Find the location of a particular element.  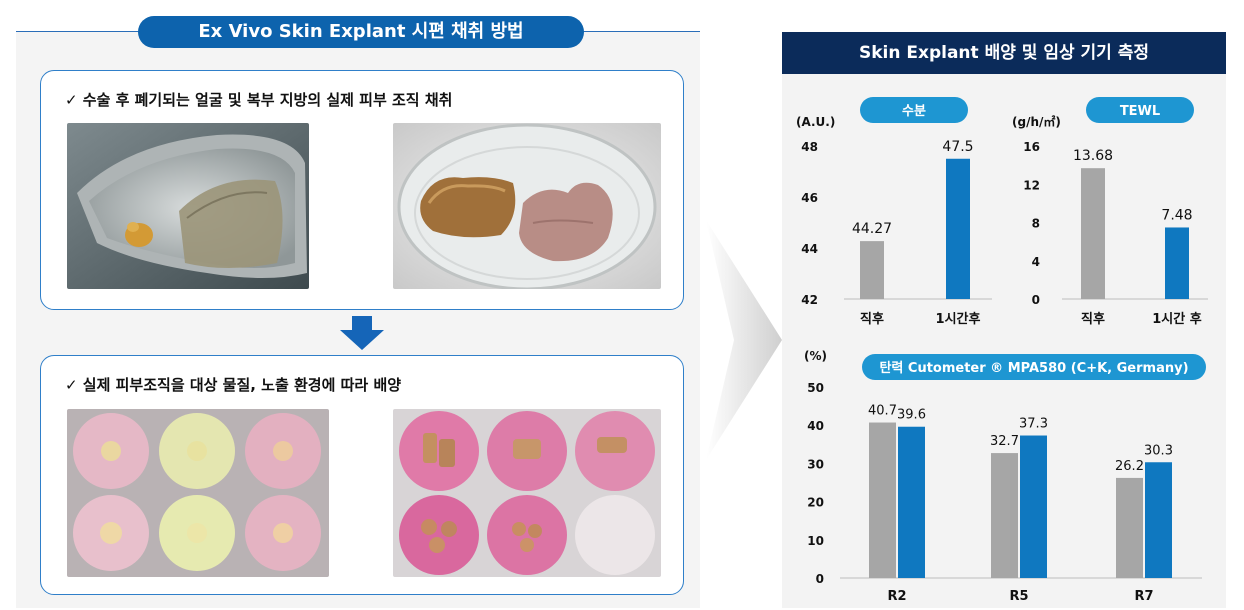

tewl-ytick: 16 is located at coordinates (1031, 147).